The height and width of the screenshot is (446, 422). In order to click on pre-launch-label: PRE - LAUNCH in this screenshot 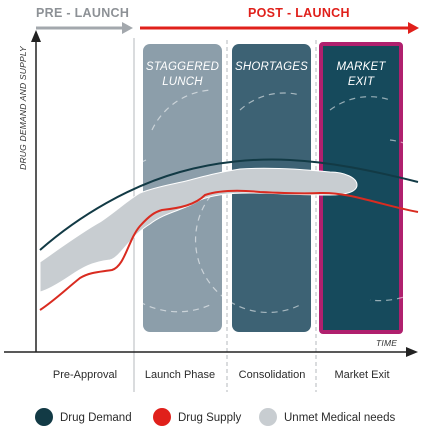, I will do `click(82, 13)`.